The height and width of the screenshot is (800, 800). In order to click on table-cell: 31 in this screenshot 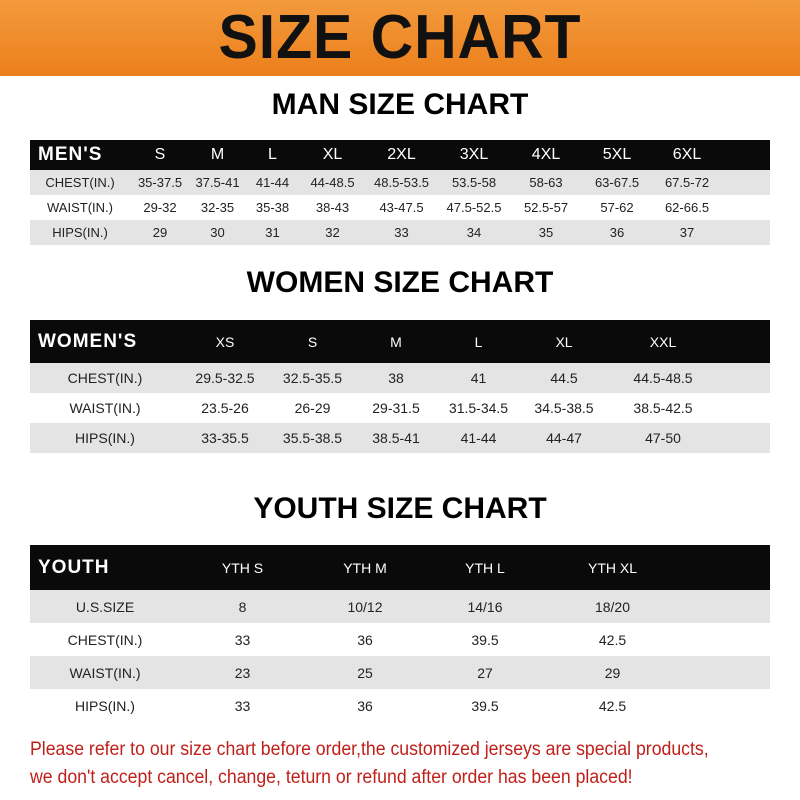, I will do `click(272, 232)`.